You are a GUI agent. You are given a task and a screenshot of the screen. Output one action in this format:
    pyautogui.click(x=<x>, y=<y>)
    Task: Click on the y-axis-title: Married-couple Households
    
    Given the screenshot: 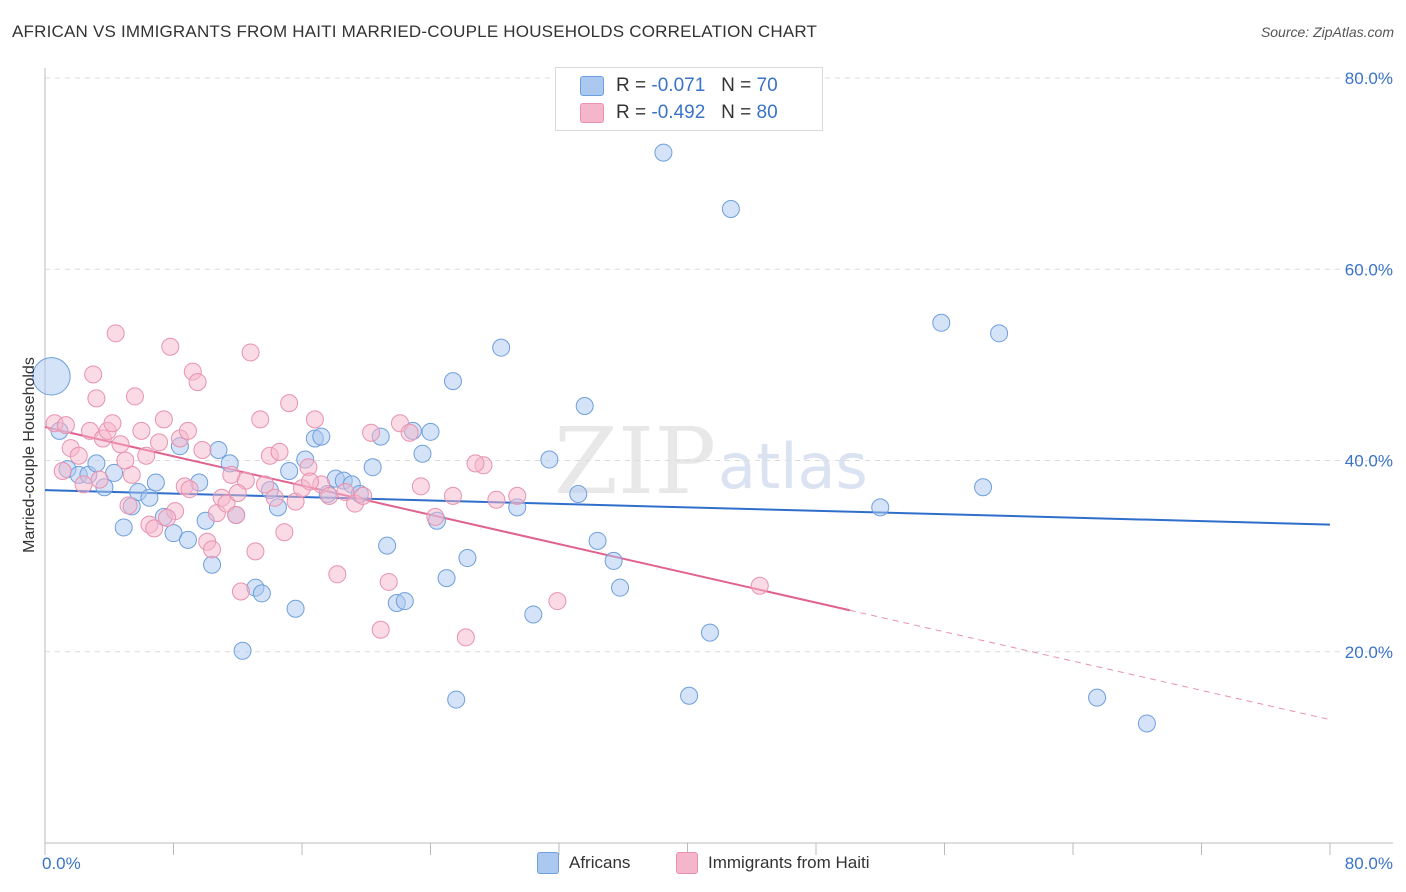 What is the action you would take?
    pyautogui.click(x=29, y=455)
    